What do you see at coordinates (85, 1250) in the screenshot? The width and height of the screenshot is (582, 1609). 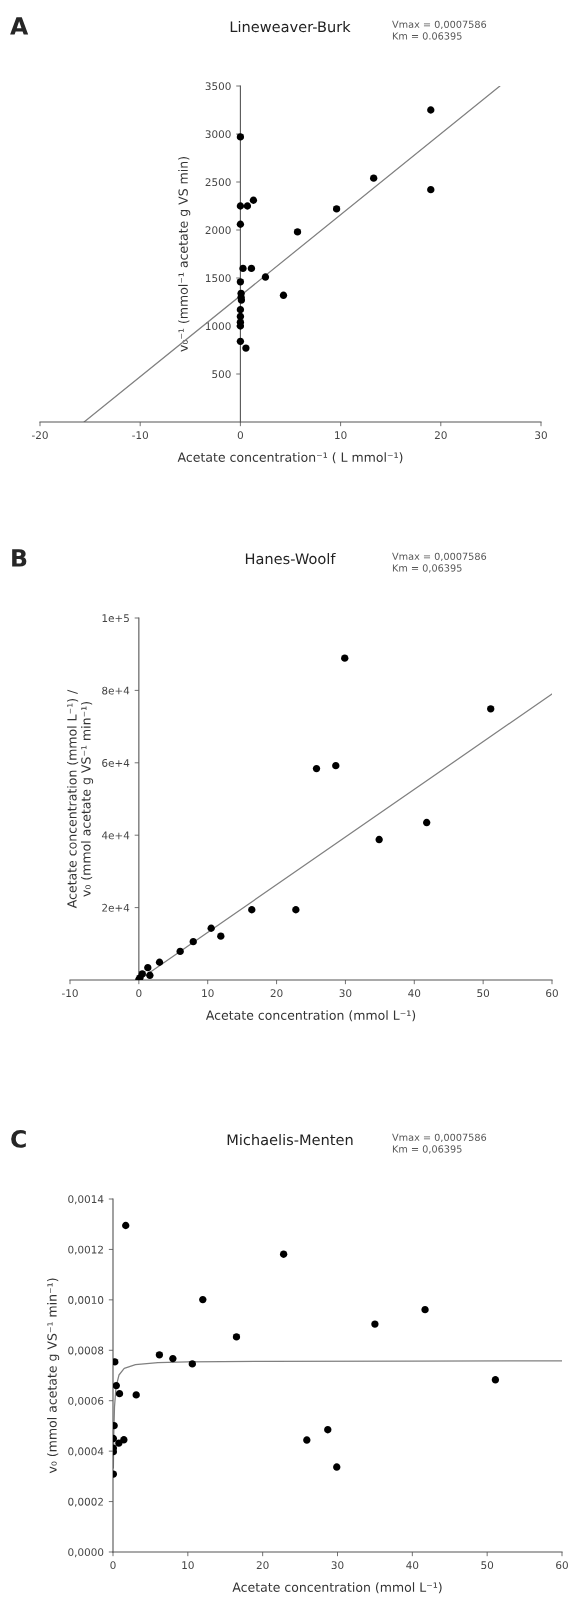 I see `y-tick-label: 0,0012` at bounding box center [85, 1250].